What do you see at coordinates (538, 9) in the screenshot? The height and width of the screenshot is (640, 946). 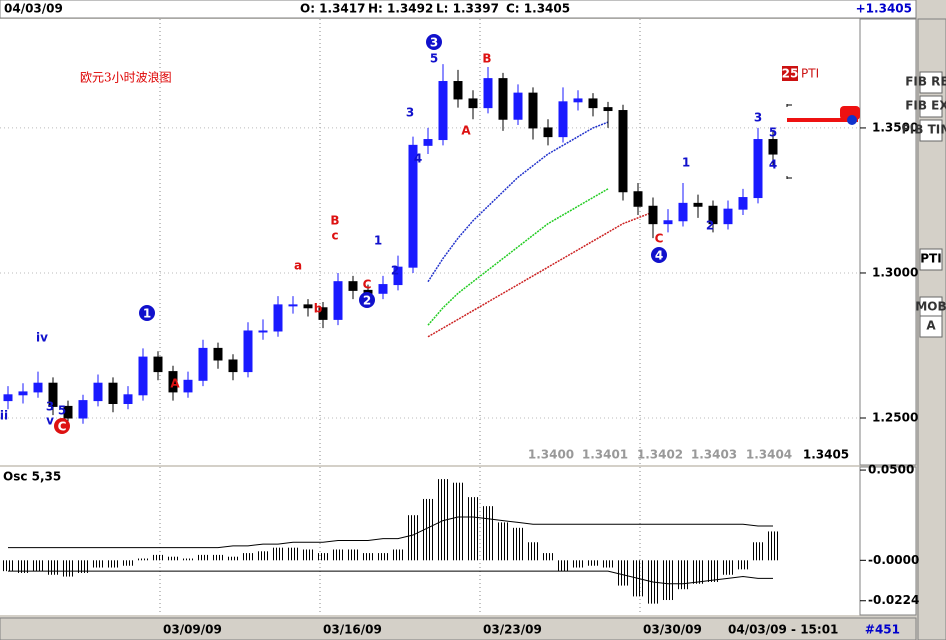 I see `header-close: C: 1.3405` at bounding box center [538, 9].